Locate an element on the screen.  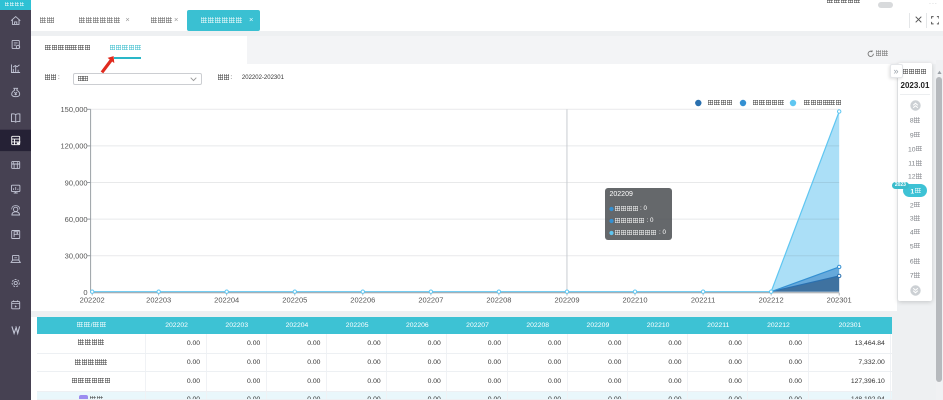
svg-text: 150,000 is located at coordinates (74, 109).